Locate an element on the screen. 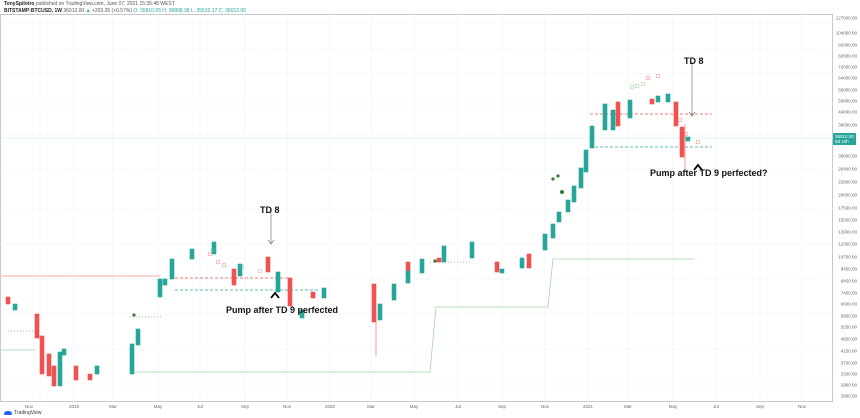 This screenshot has height=418, width=860. y-tick: 2960.00 is located at coordinates (848, 385).